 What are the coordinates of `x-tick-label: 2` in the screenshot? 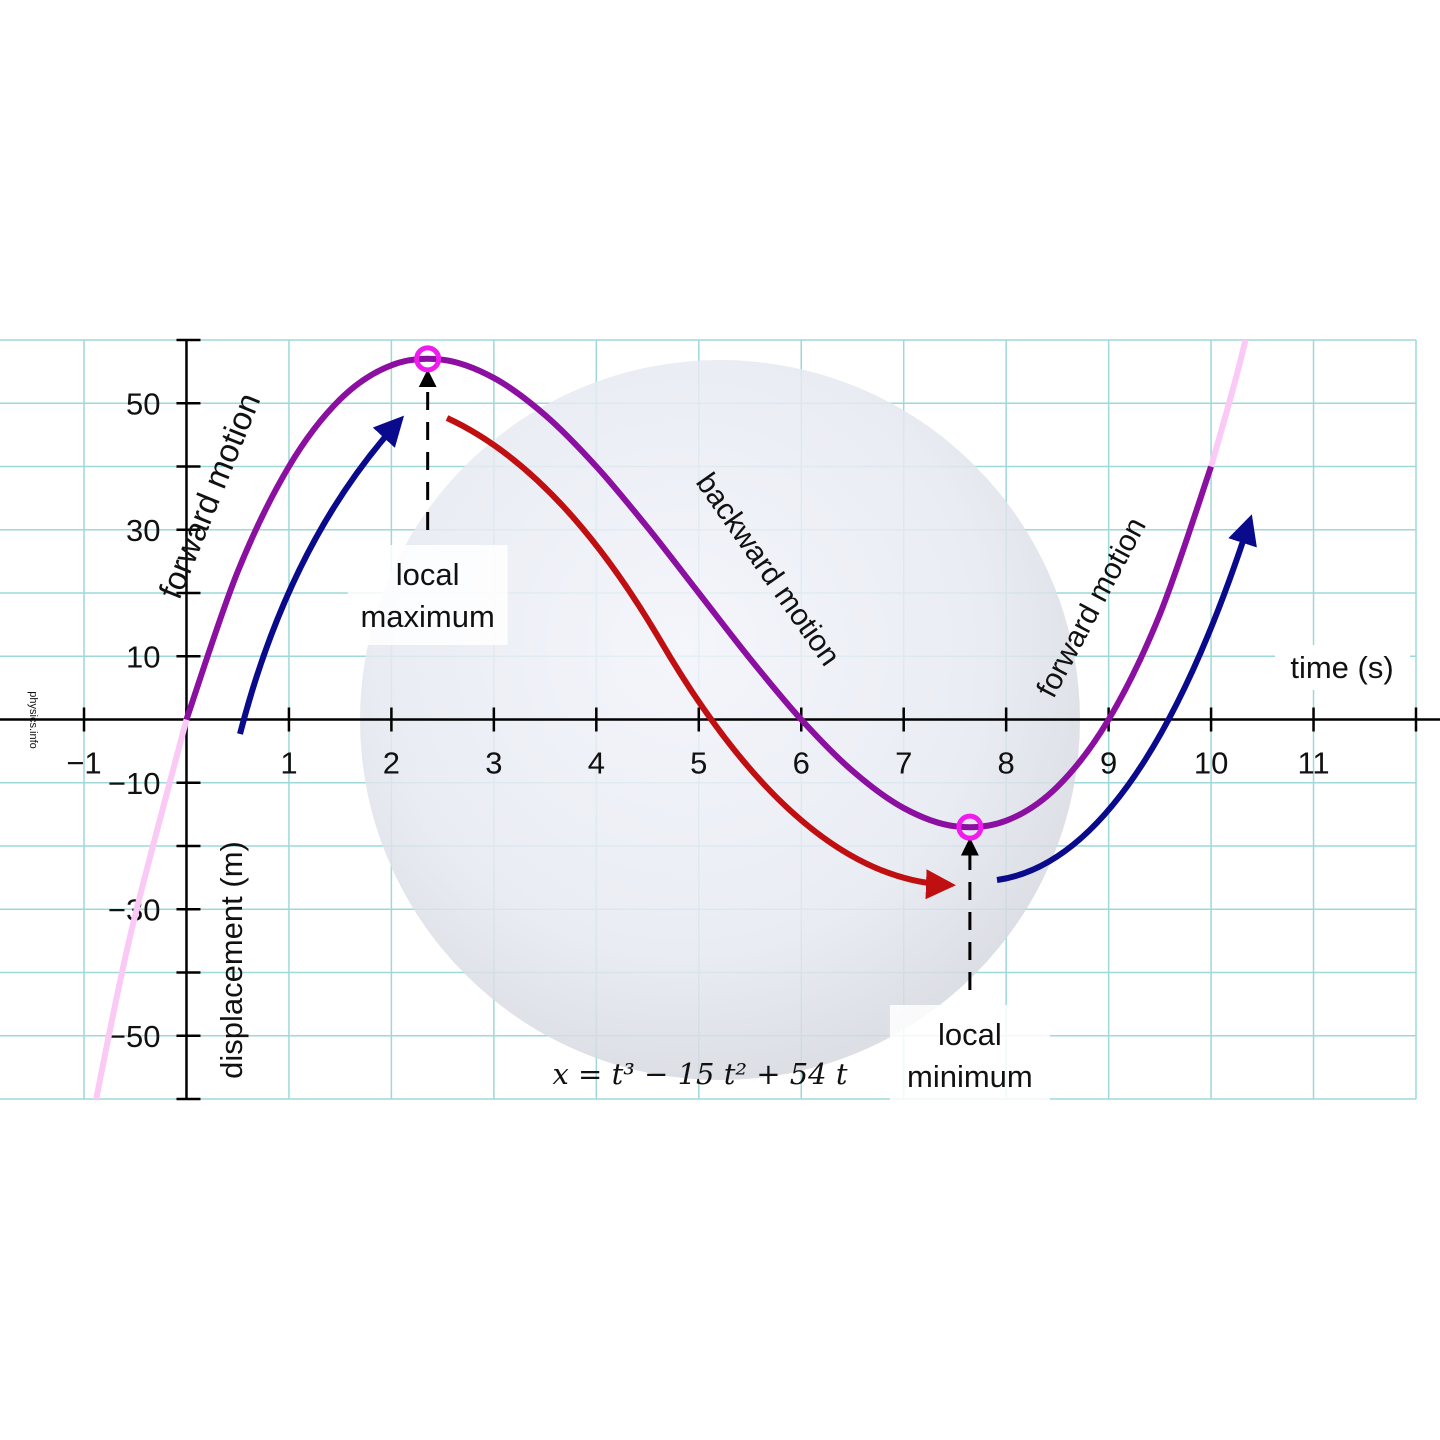 It's located at (391, 763).